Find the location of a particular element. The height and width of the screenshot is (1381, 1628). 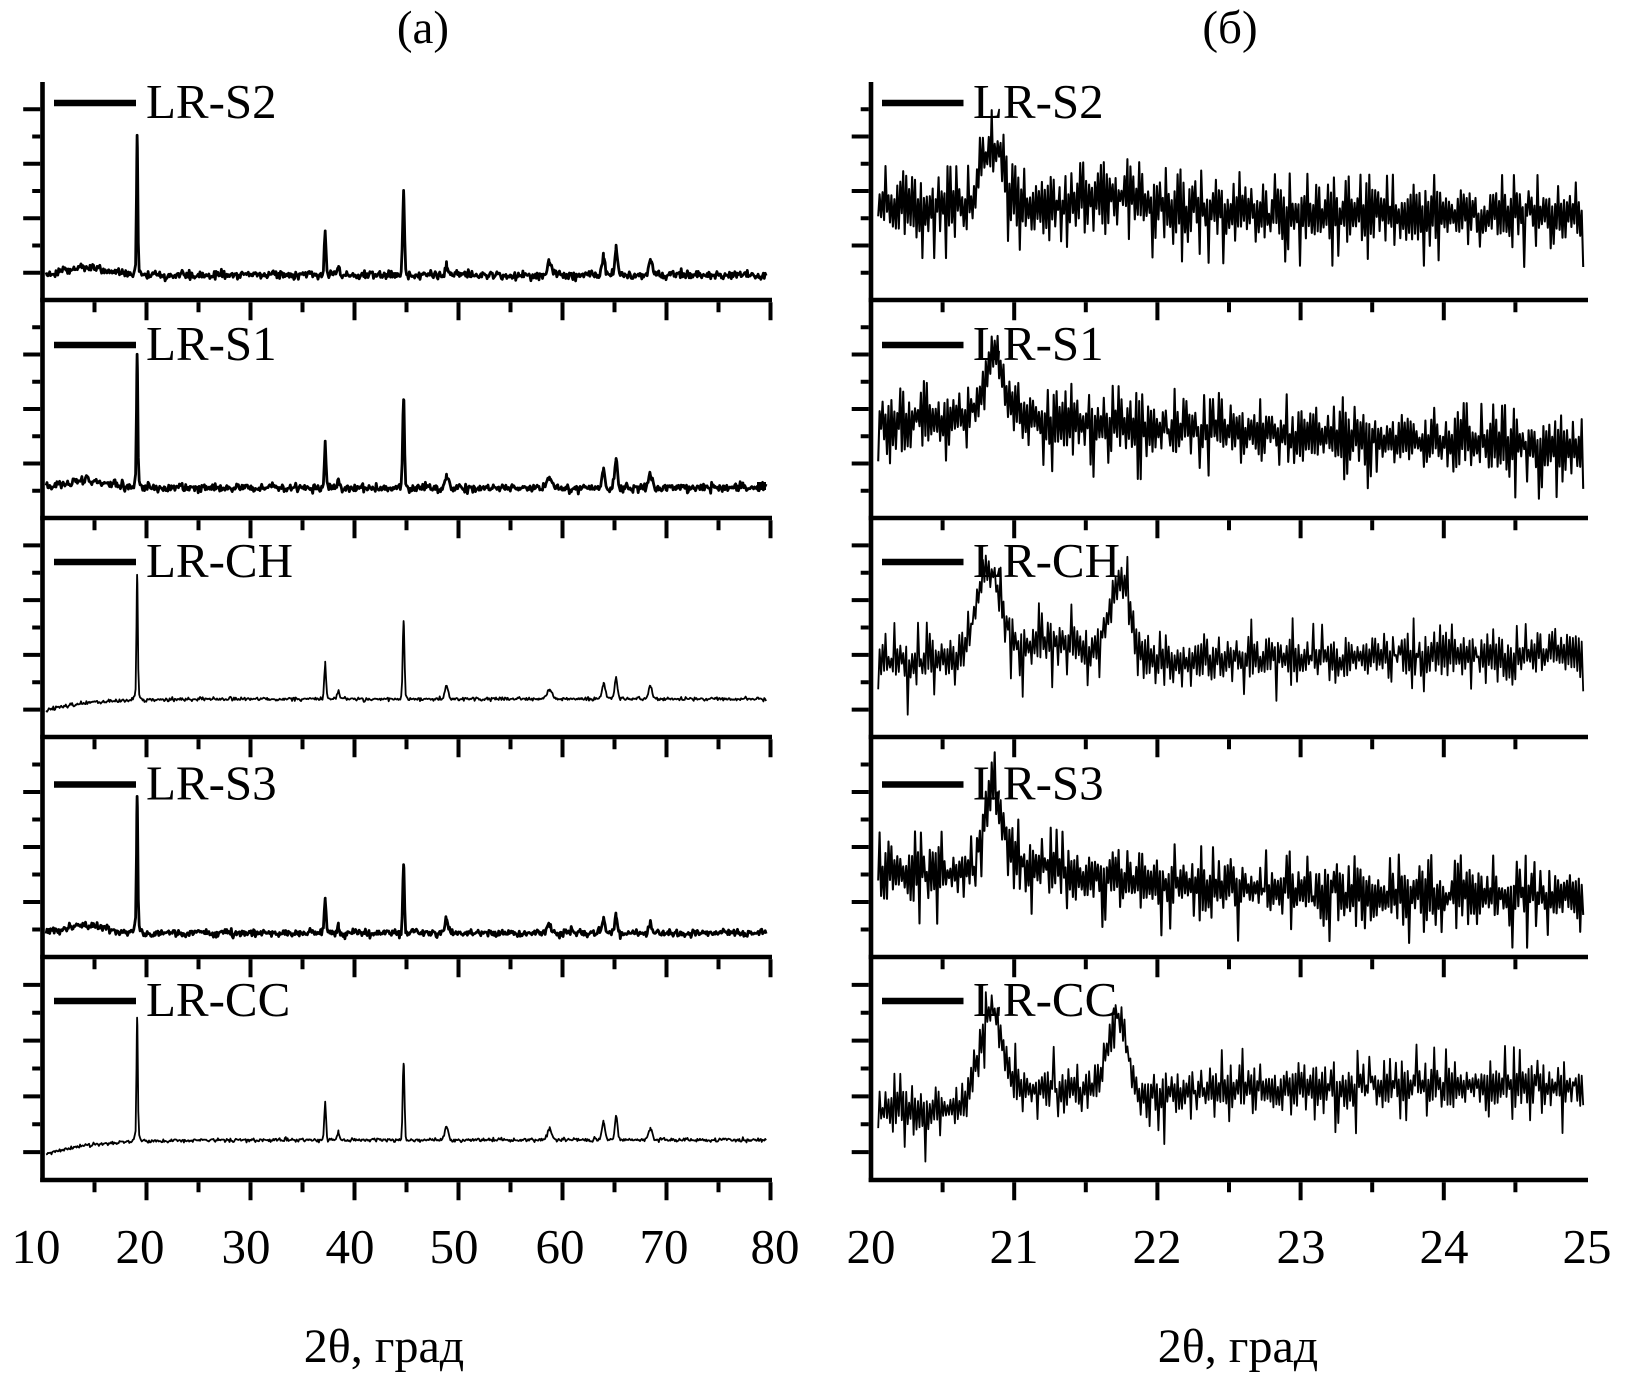

svg-text: 50 is located at coordinates (454, 1246).